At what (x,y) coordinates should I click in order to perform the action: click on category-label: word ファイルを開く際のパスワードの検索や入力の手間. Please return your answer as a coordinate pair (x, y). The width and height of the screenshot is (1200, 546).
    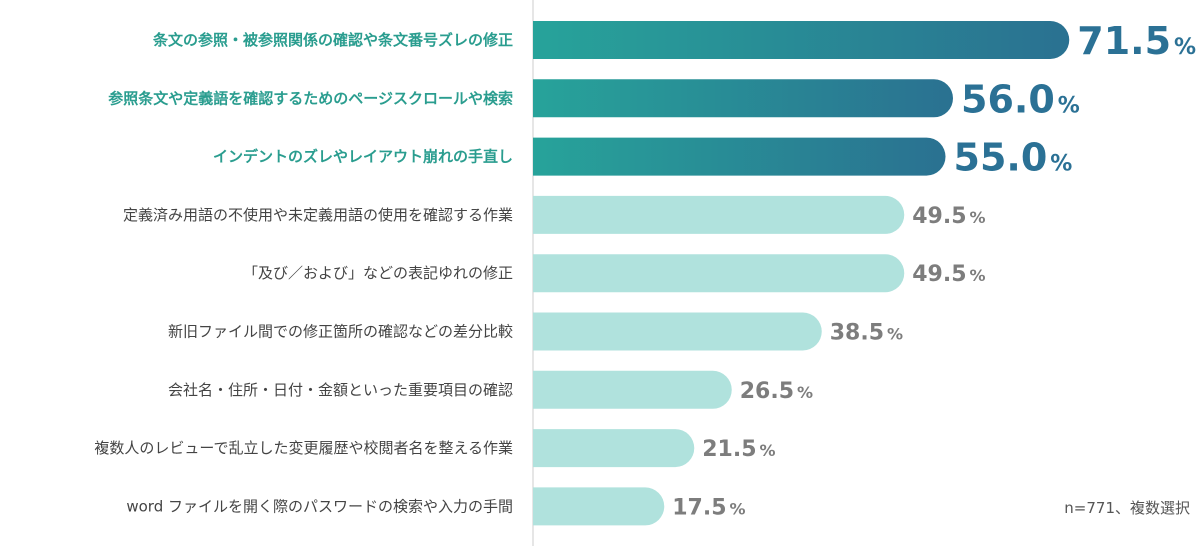
    Looking at the image, I should click on (319, 506).